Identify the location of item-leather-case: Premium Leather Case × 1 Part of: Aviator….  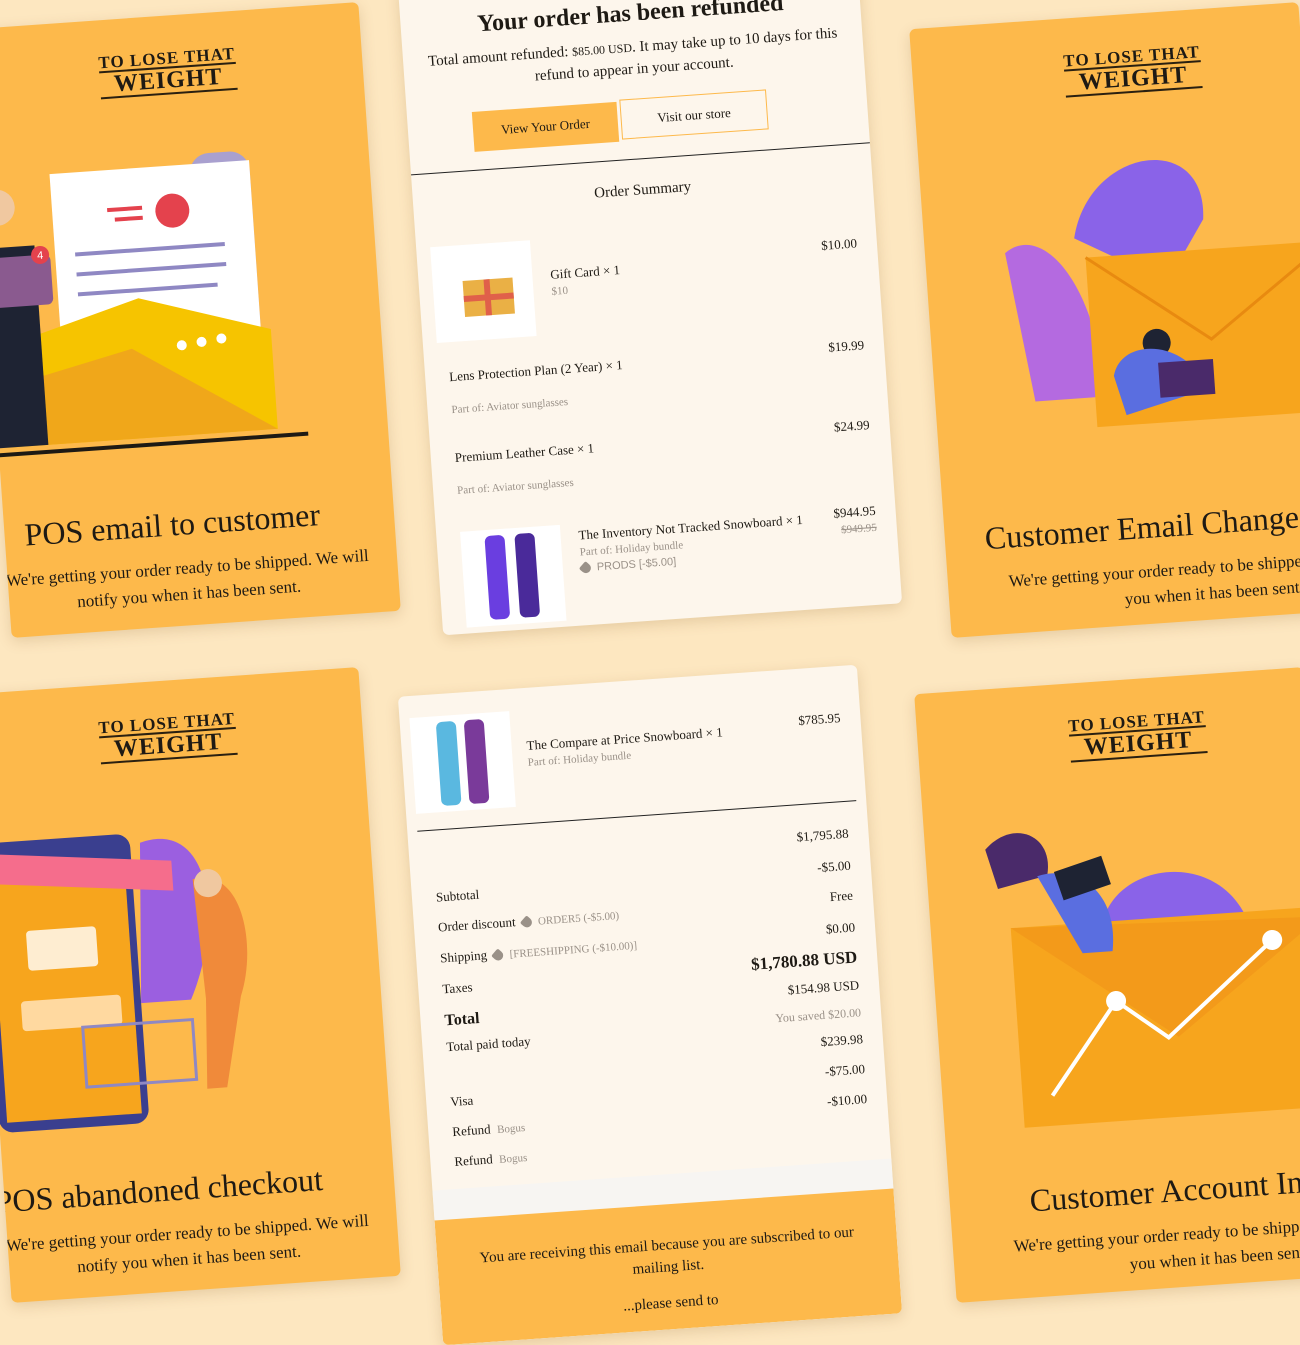
(524, 468).